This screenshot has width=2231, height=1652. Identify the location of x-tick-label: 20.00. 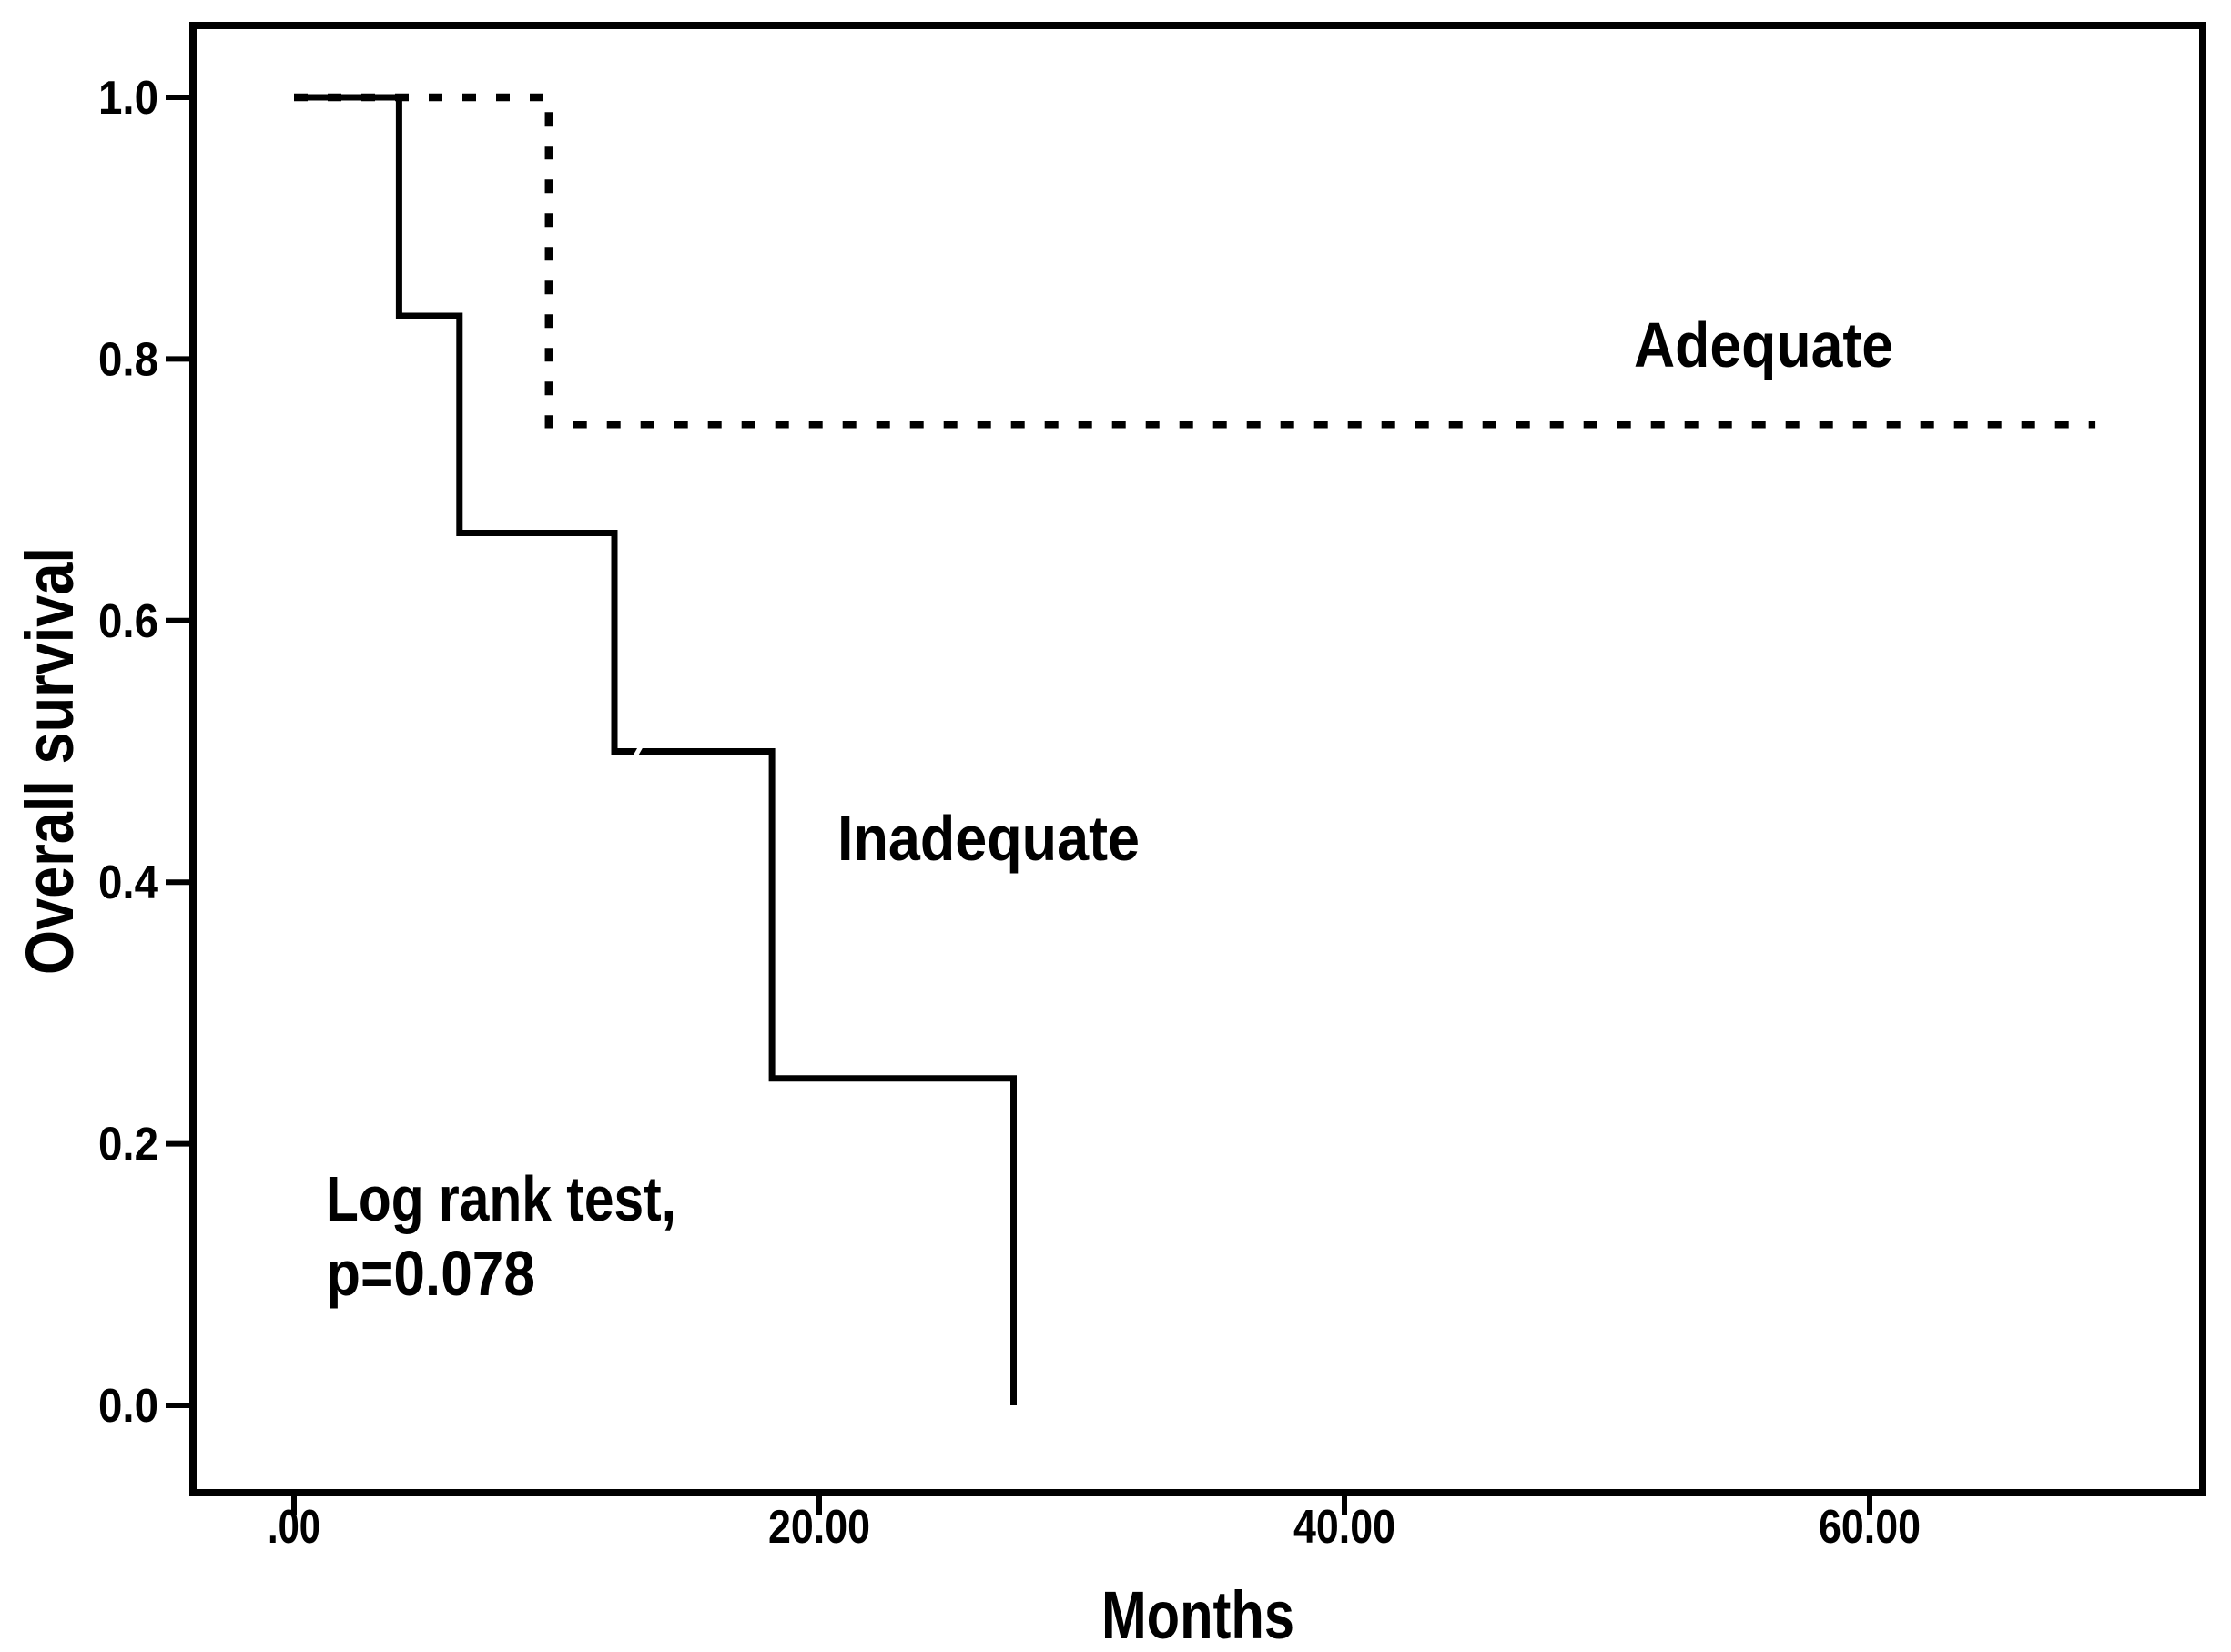
(819, 1528).